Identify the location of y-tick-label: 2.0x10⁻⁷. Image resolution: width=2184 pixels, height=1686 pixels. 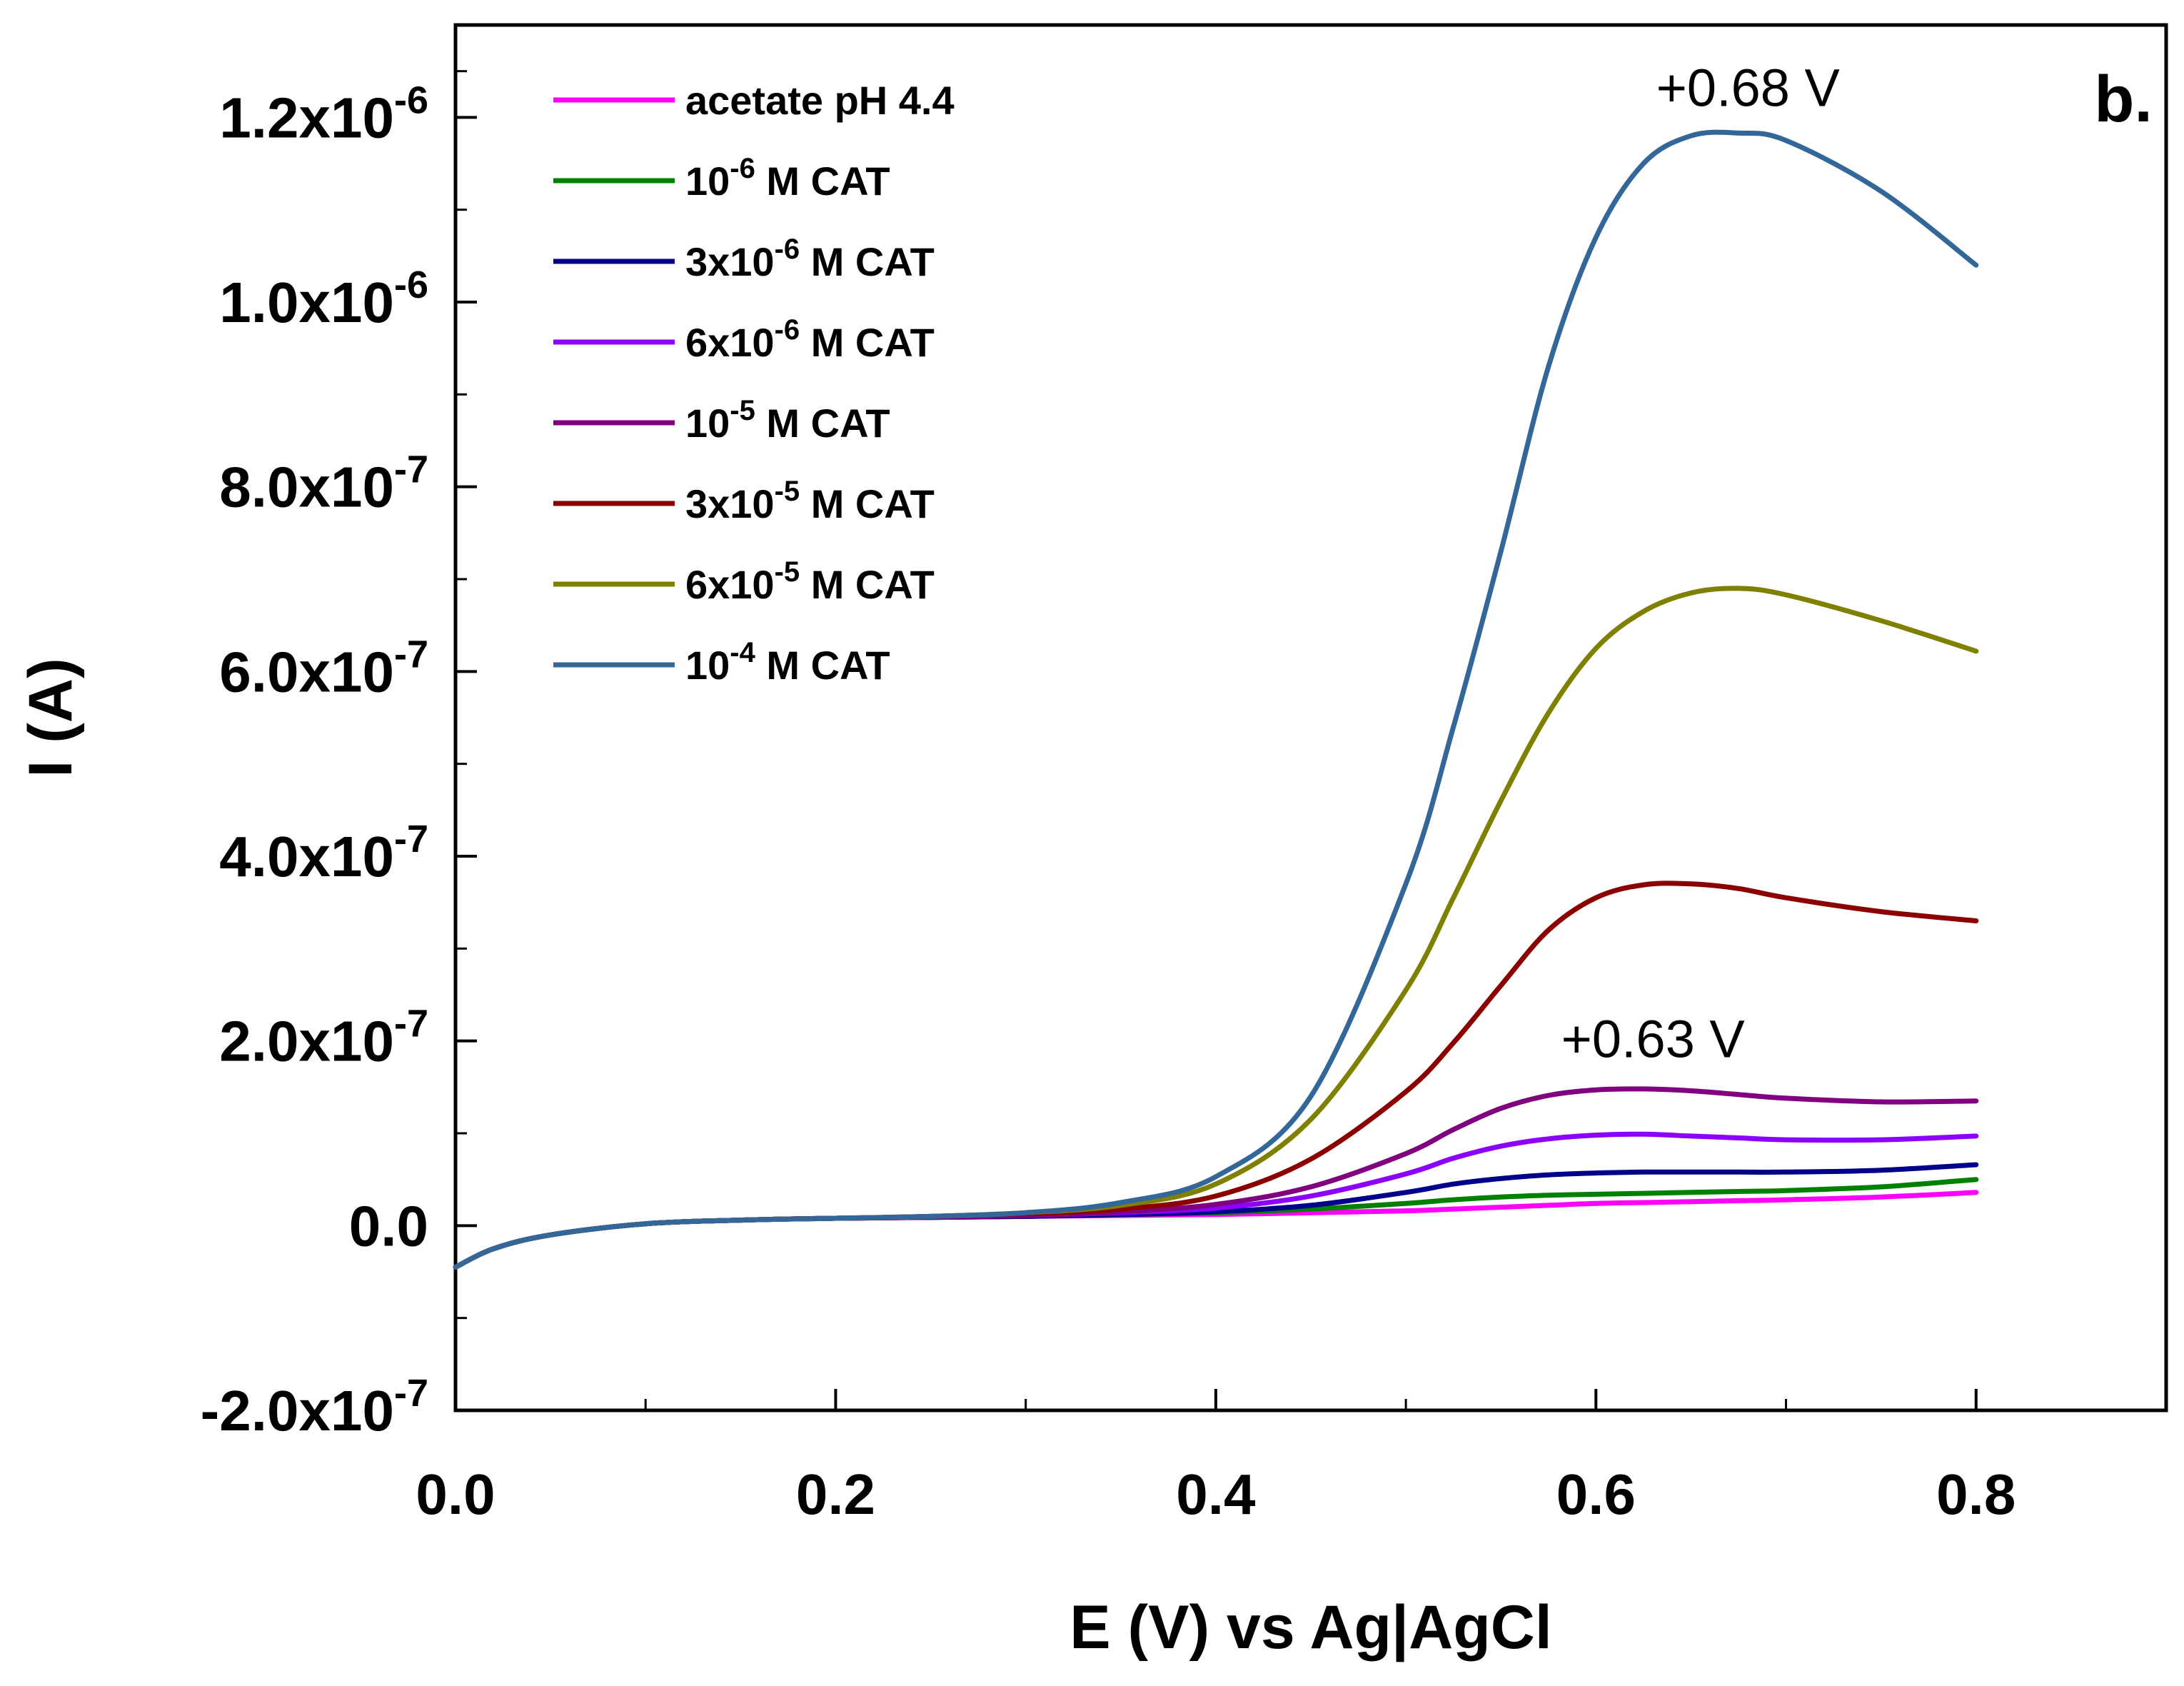
(323, 1038).